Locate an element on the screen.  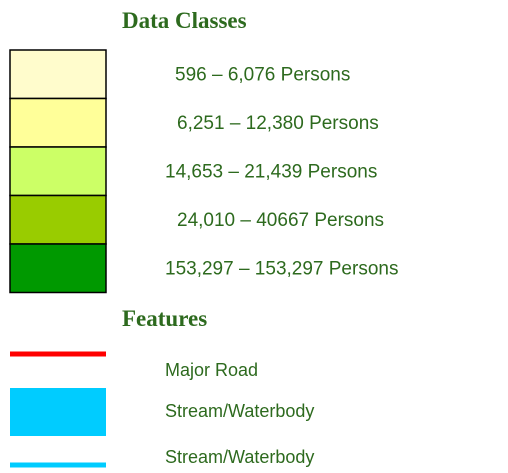
class-label: 14,653 – 21,439 Persons is located at coordinates (271, 171).